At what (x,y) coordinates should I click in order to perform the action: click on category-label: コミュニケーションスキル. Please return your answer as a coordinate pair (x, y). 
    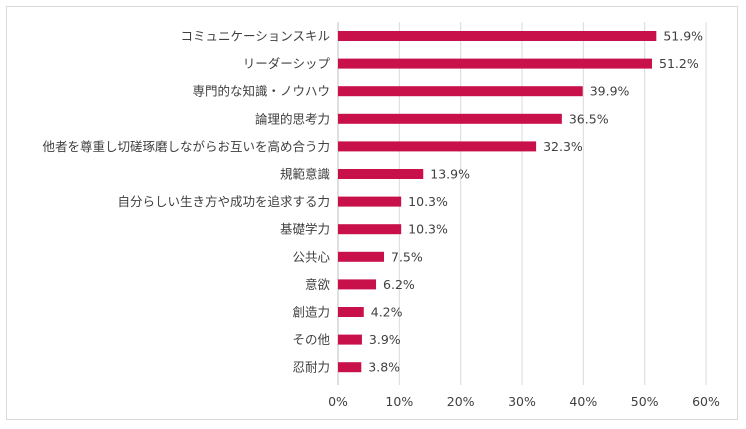
    Looking at the image, I should click on (255, 36).